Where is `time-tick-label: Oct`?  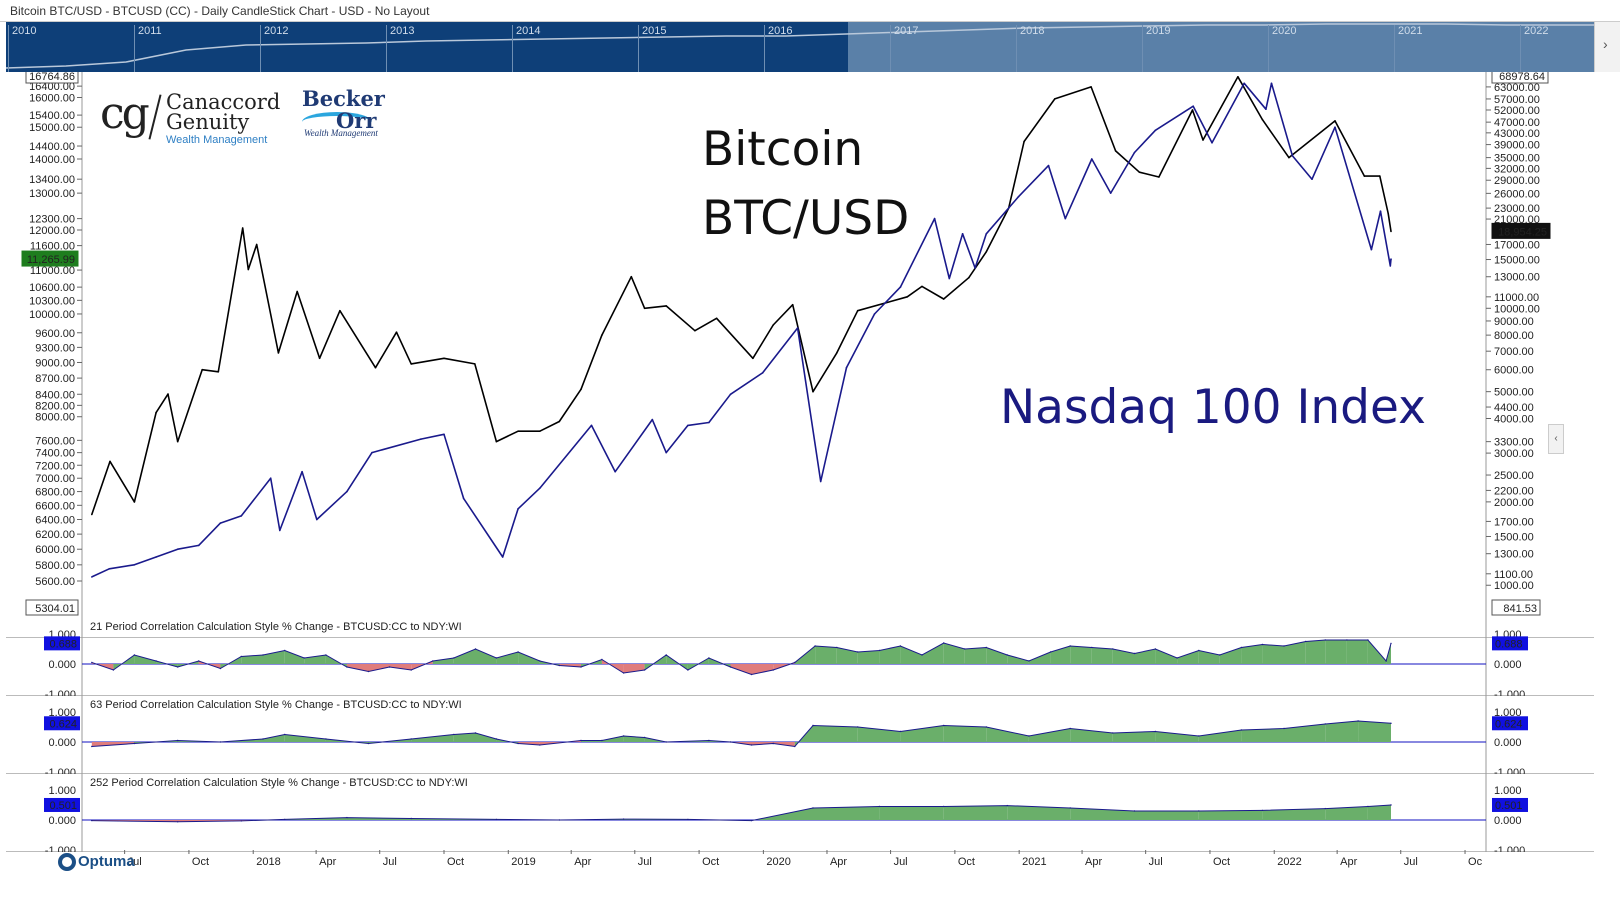 time-tick-label: Oct is located at coordinates (1221, 862).